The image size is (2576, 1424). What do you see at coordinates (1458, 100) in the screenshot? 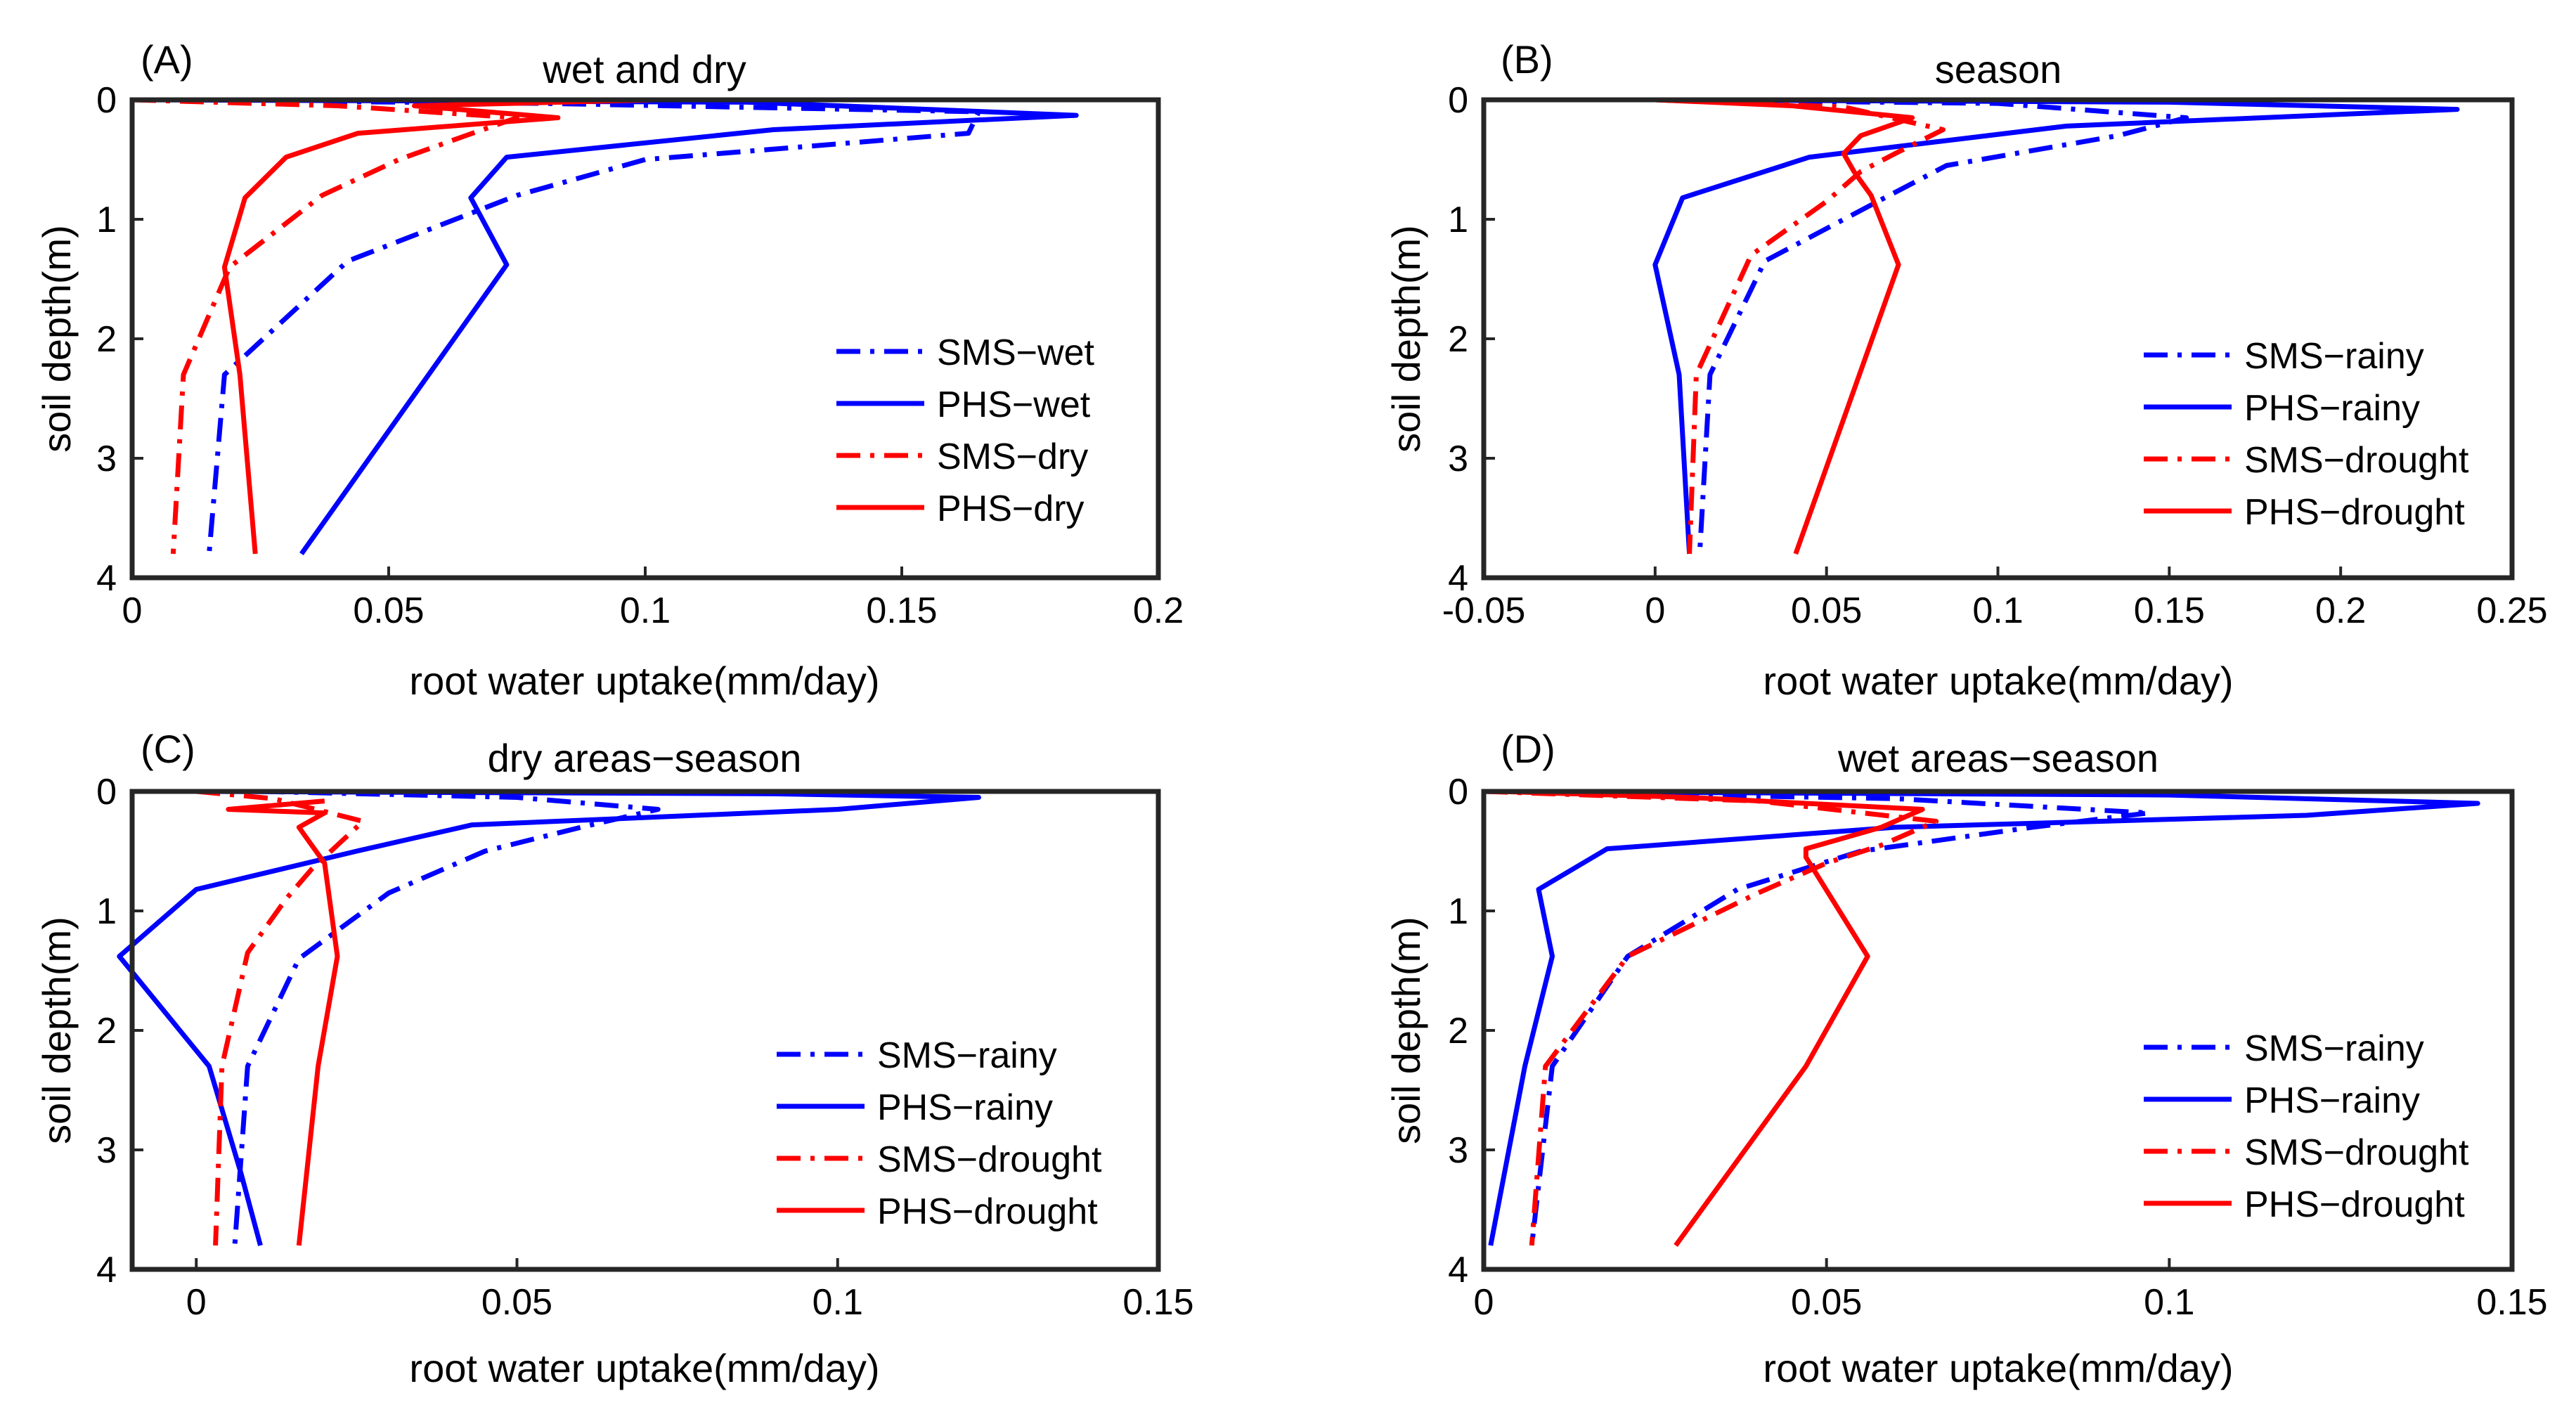
I see `ytick-label-b-0: 0` at bounding box center [1458, 100].